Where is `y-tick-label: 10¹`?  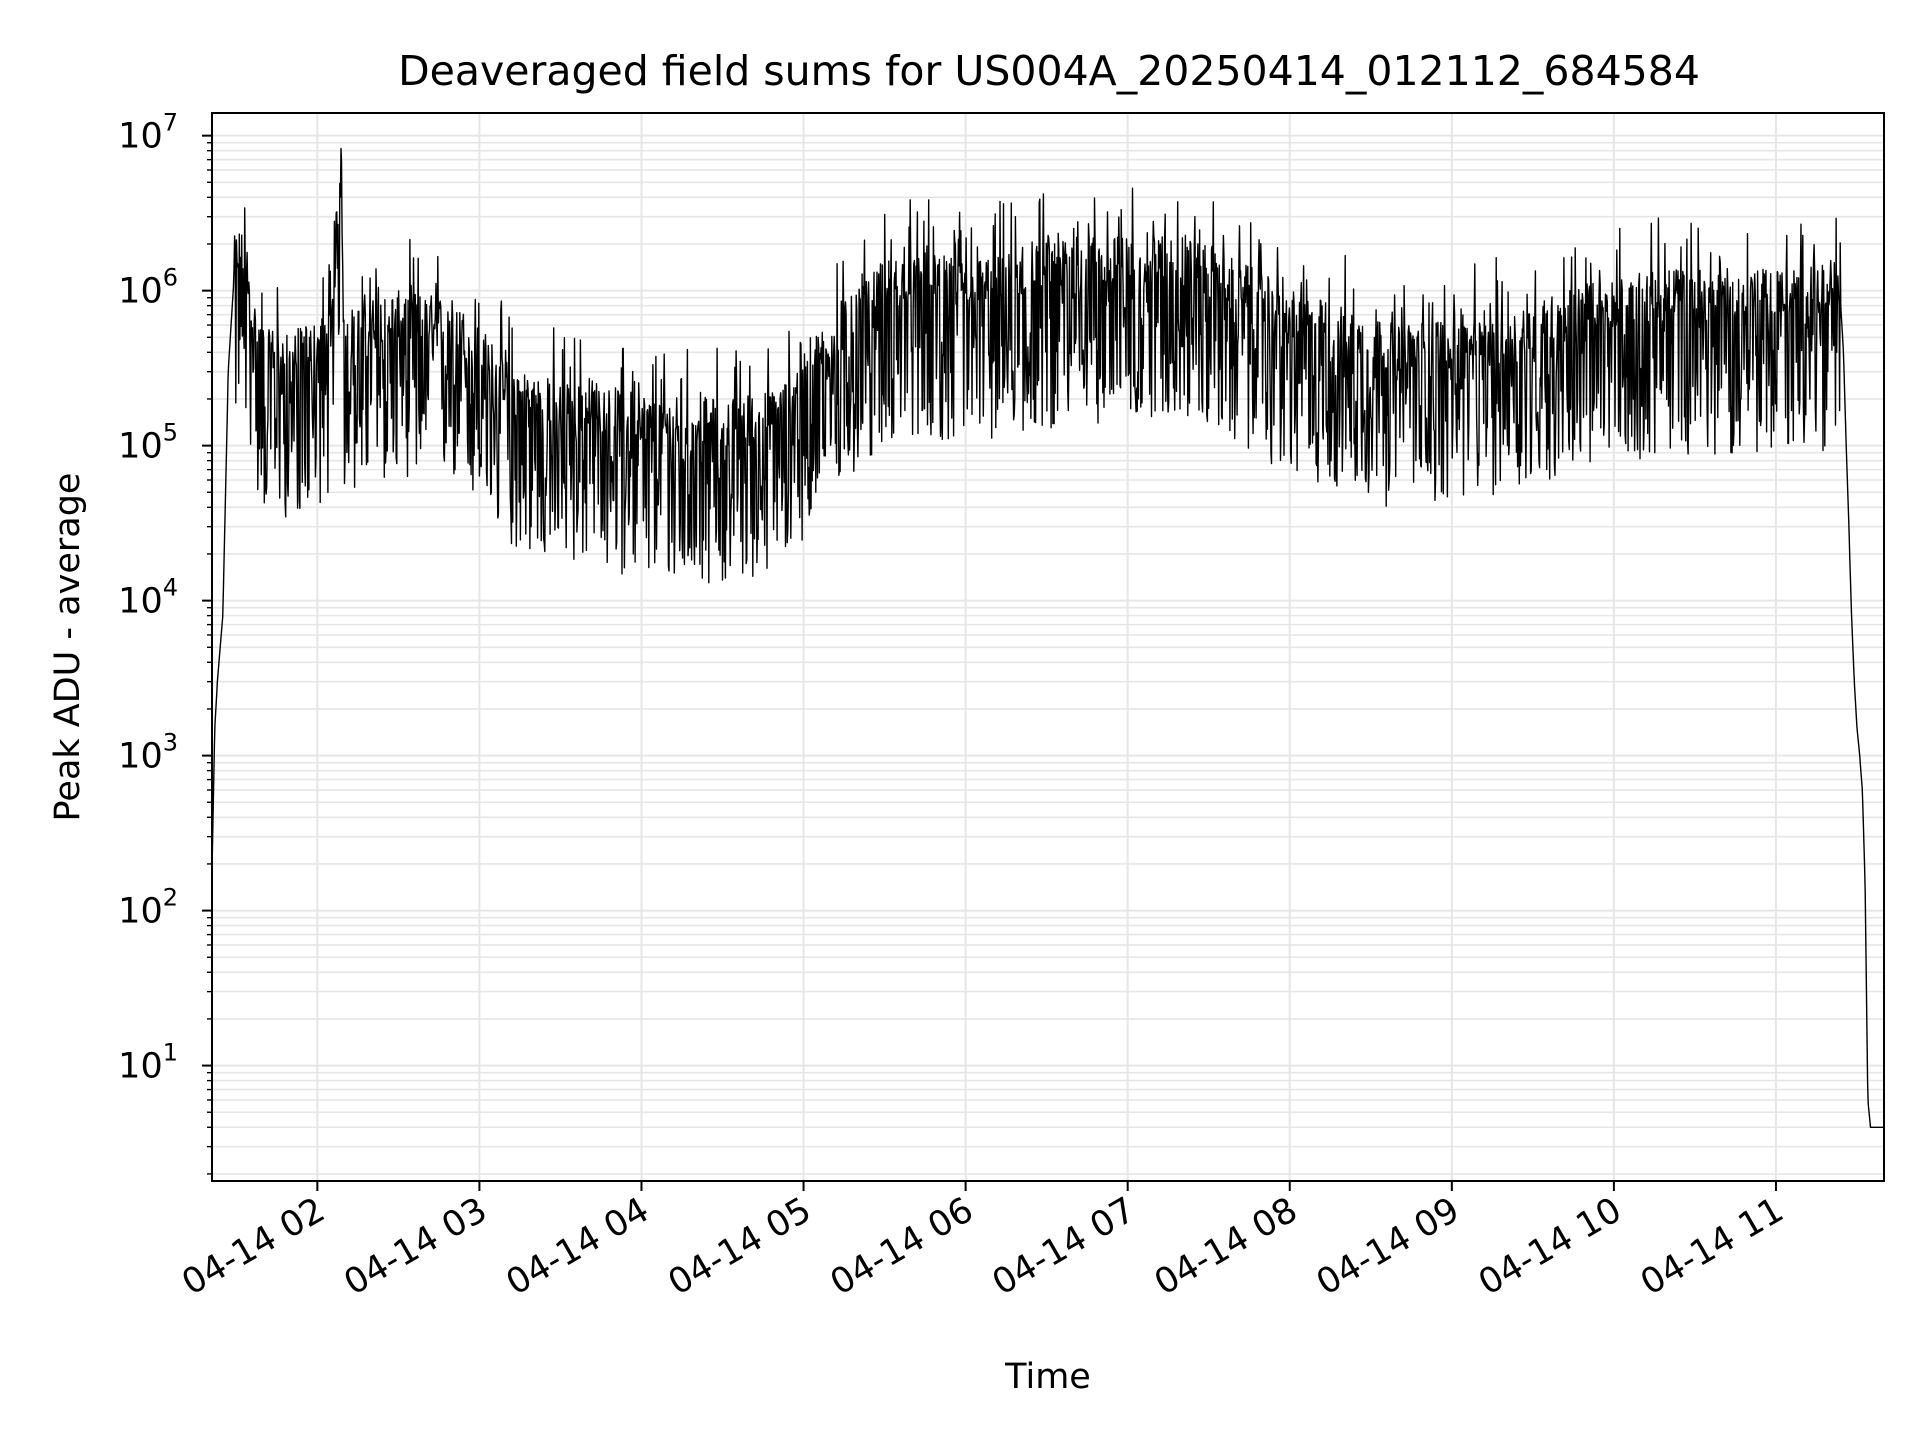 y-tick-label: 10¹ is located at coordinates (148, 1063).